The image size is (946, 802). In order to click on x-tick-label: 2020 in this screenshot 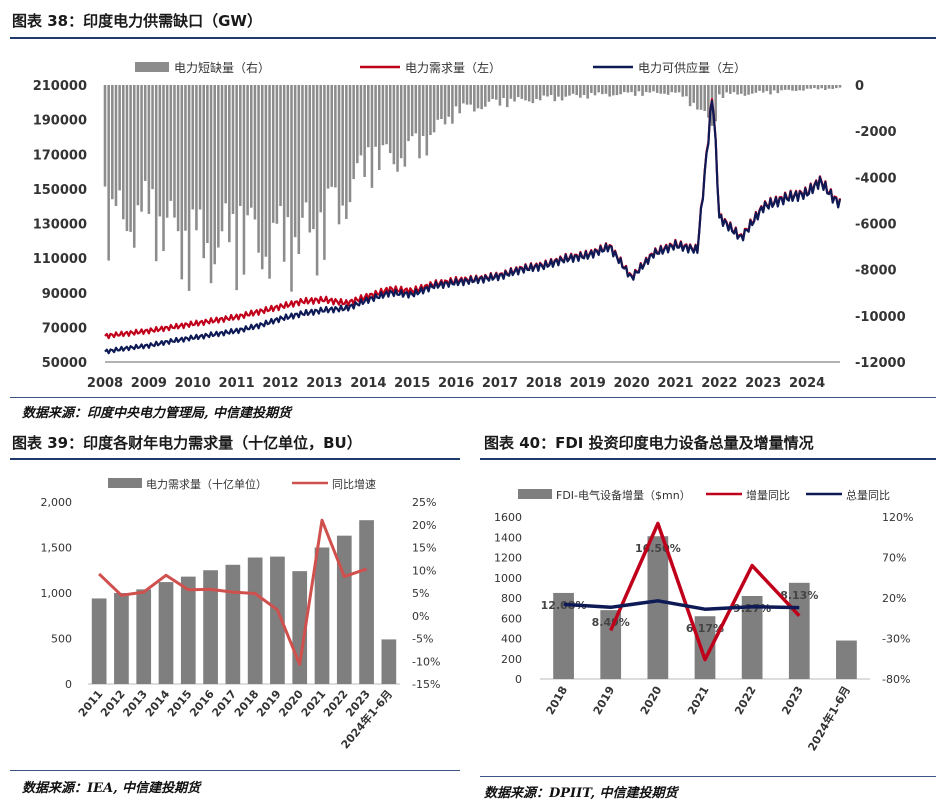, I will do `click(651, 700)`.